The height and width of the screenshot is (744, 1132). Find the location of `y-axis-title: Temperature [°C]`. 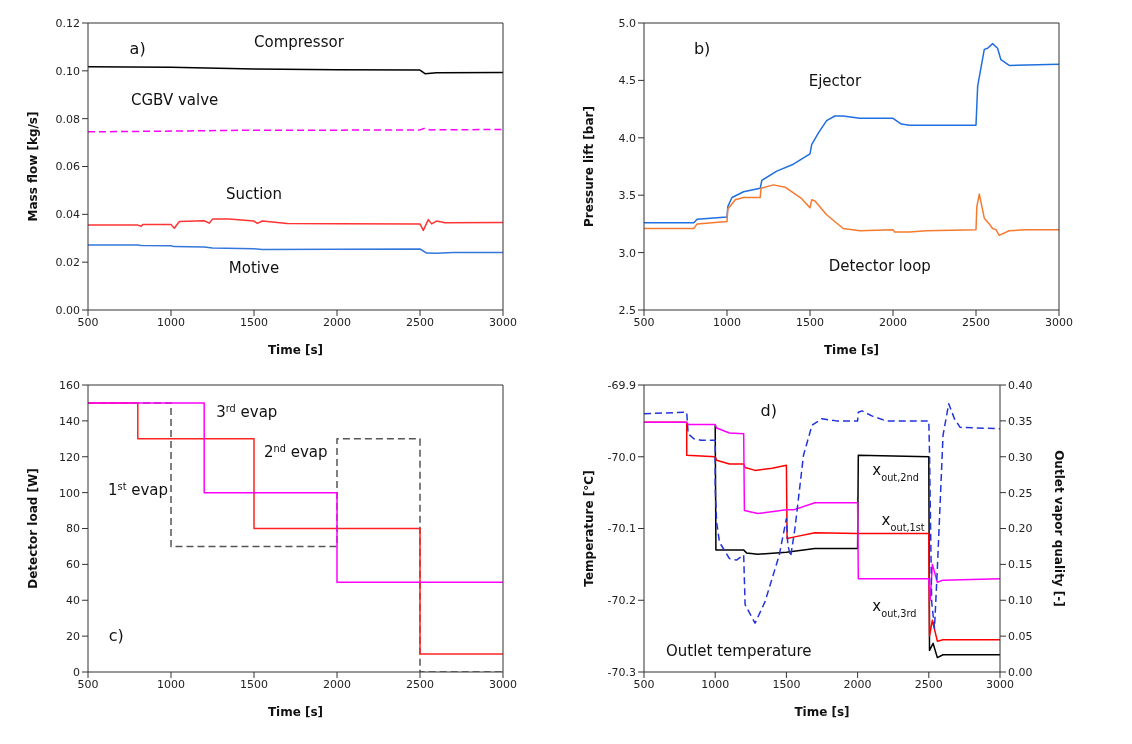

y-axis-title: Temperature [°C] is located at coordinates (589, 528).